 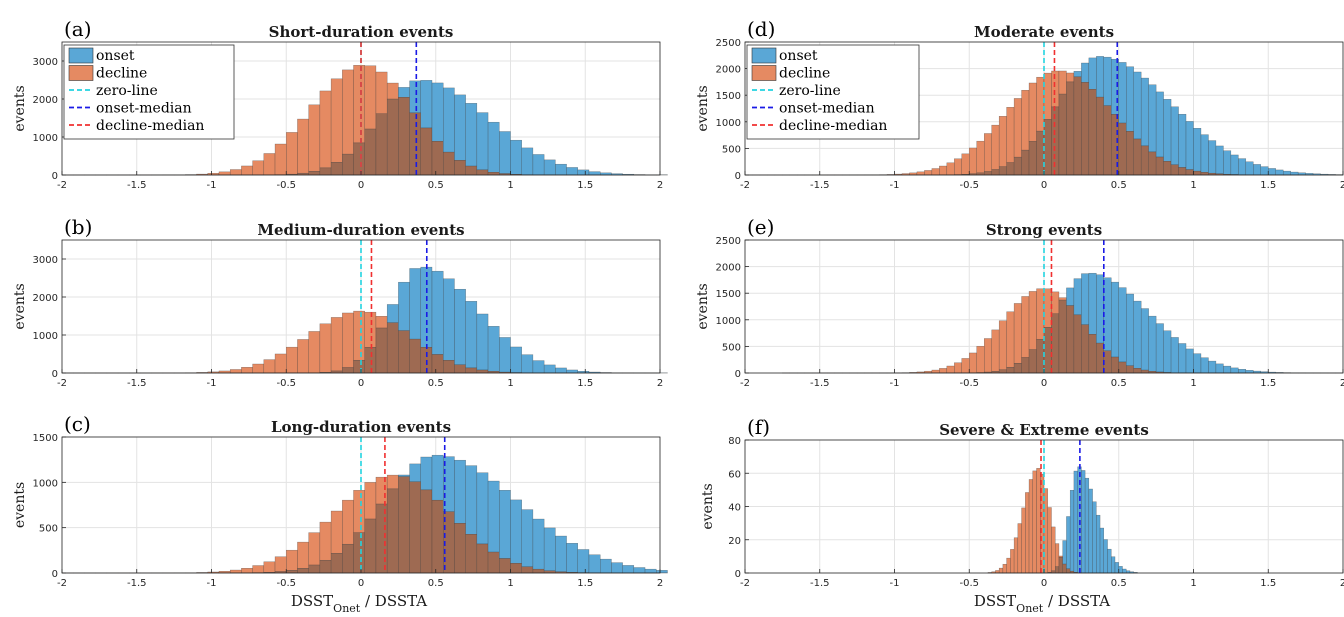 I want to click on x-tick-label: 0.5, so click(x=436, y=185).